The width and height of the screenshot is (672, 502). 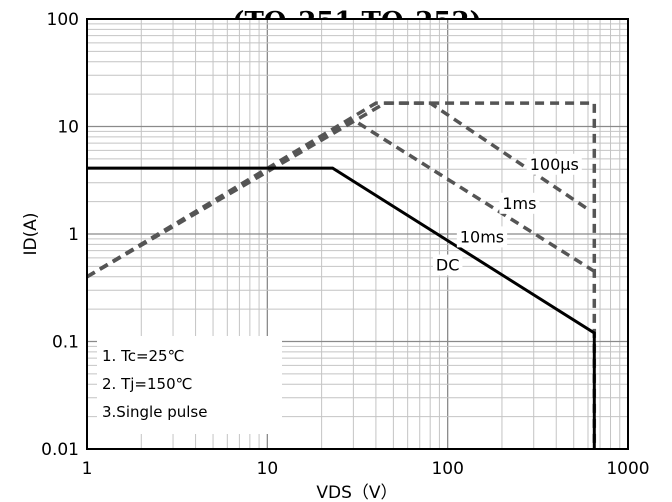 I want to click on notes-box: 1. Tc=25℃ 2. Tj=150℃ 3.Single pulse, so click(x=189, y=385).